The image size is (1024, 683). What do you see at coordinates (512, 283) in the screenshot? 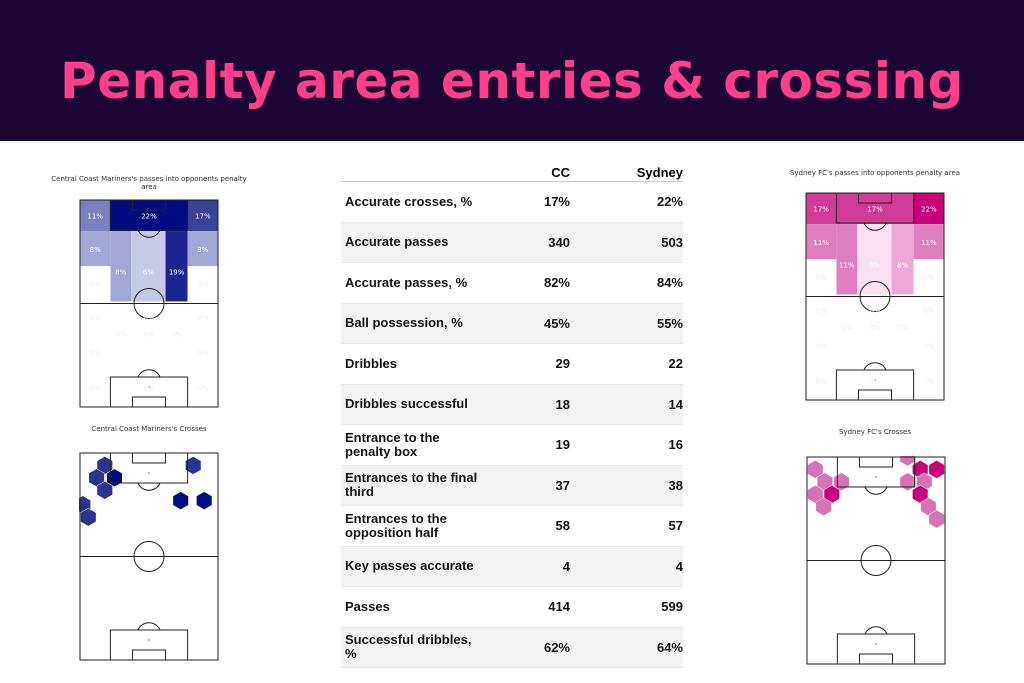
I see `table-row: Accurate passes, % 82% 84%` at bounding box center [512, 283].